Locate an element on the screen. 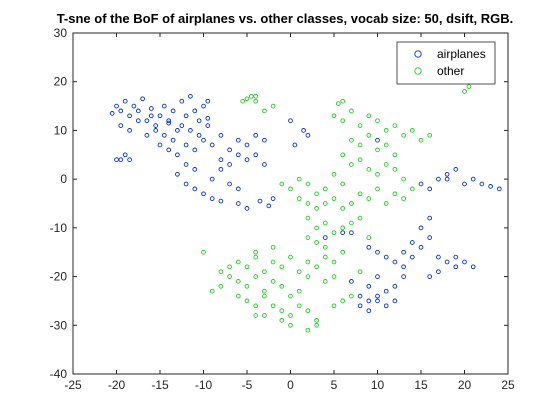  legend-box is located at coordinates (446, 63).